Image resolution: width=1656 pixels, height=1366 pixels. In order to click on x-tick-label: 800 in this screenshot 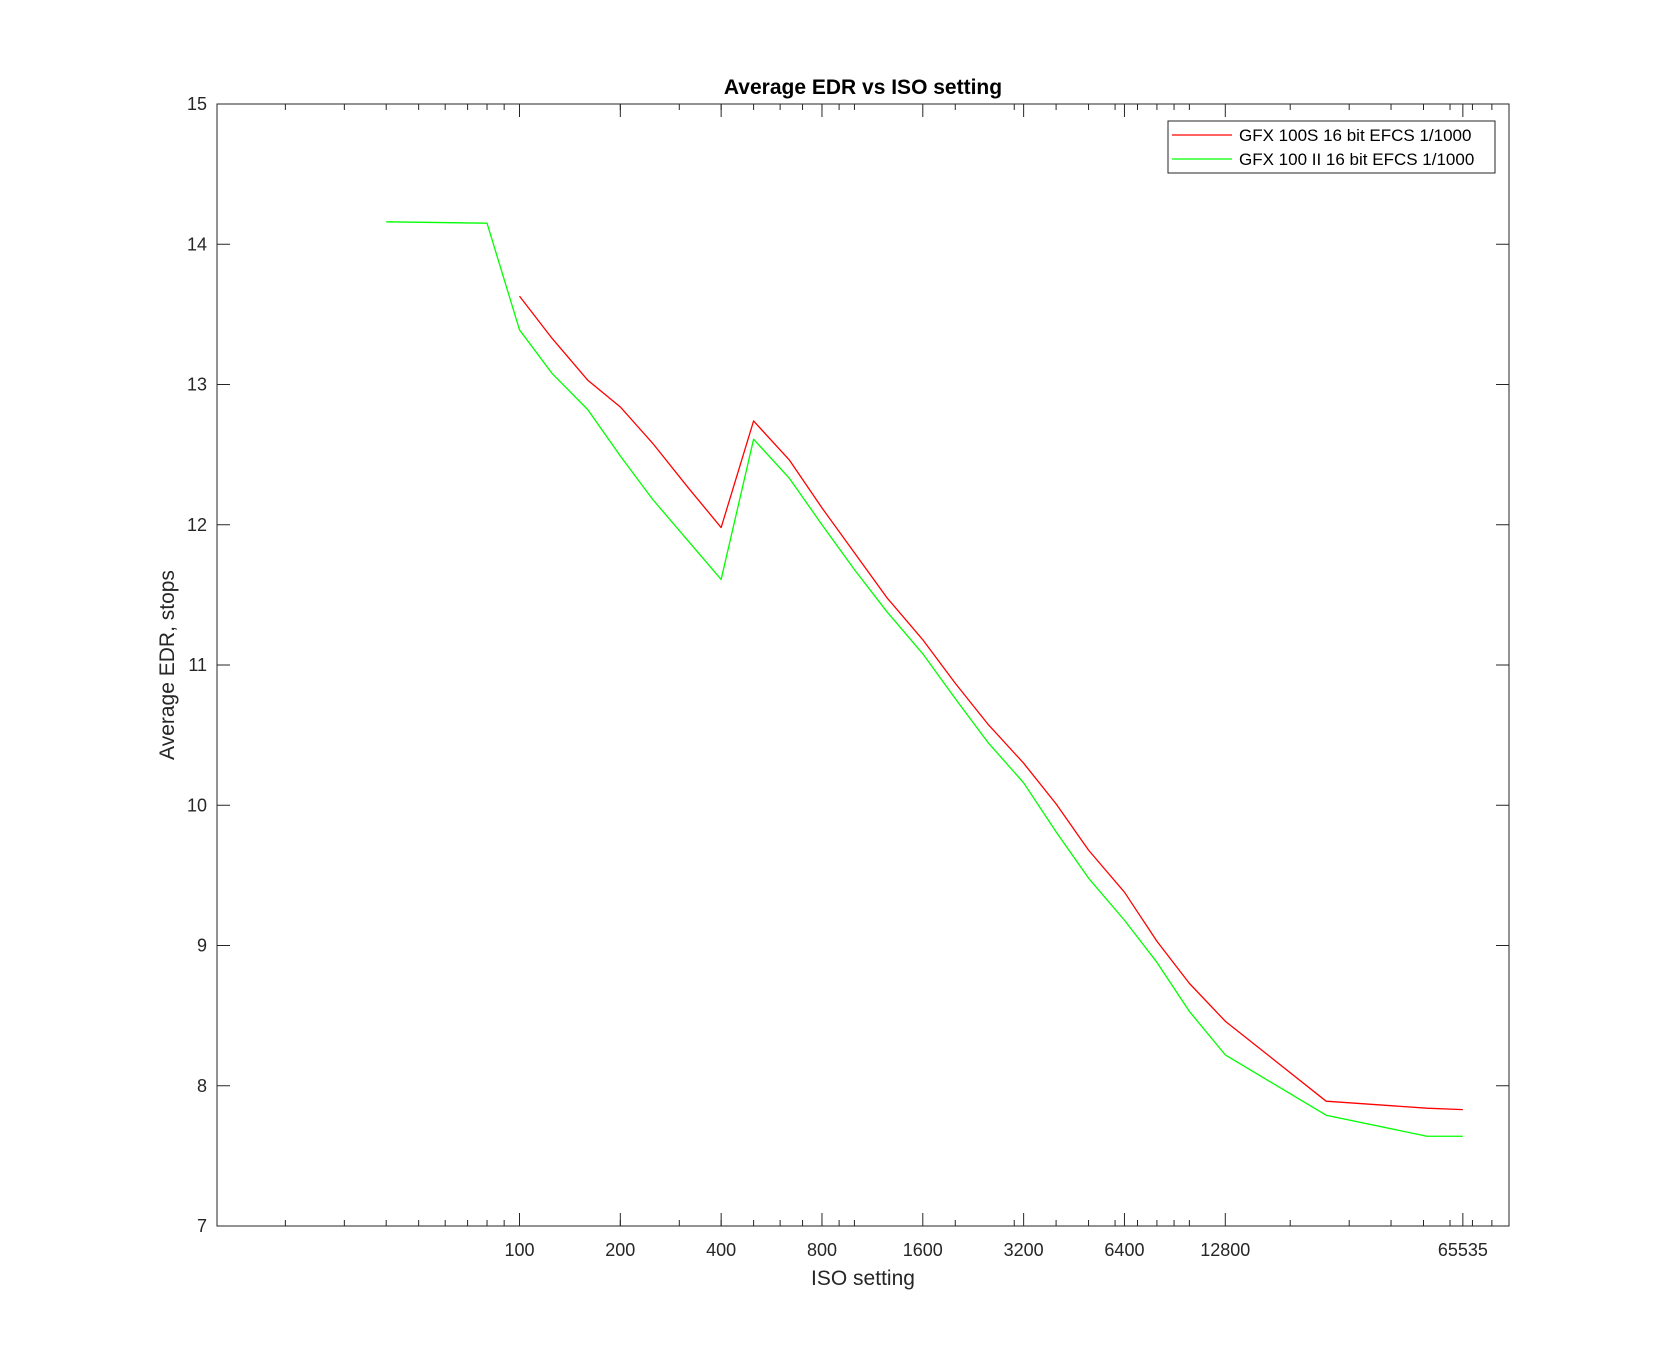, I will do `click(822, 1250)`.